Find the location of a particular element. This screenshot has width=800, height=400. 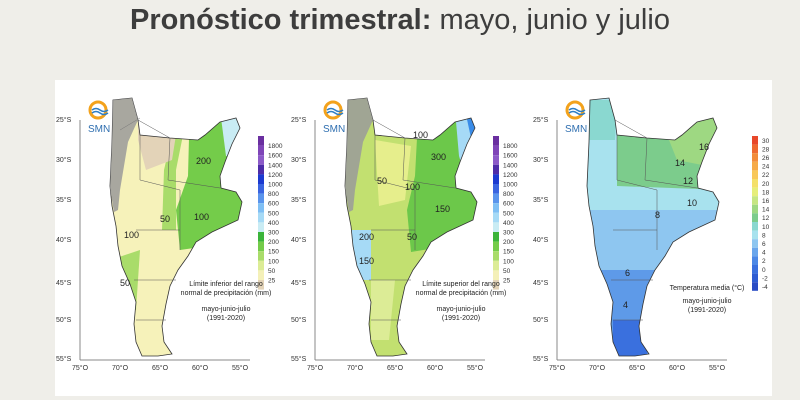

lat-label: 45°S is located at coordinates (64, 283).